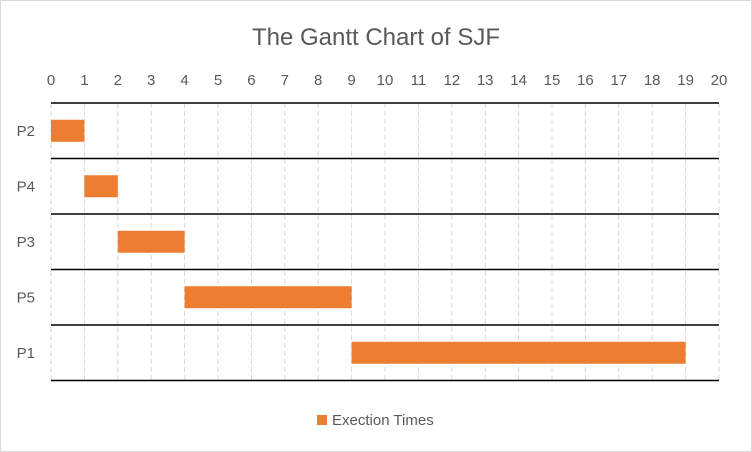 The height and width of the screenshot is (452, 752). Describe the element at coordinates (285, 80) in the screenshot. I see `x-tick-label: 7` at that location.